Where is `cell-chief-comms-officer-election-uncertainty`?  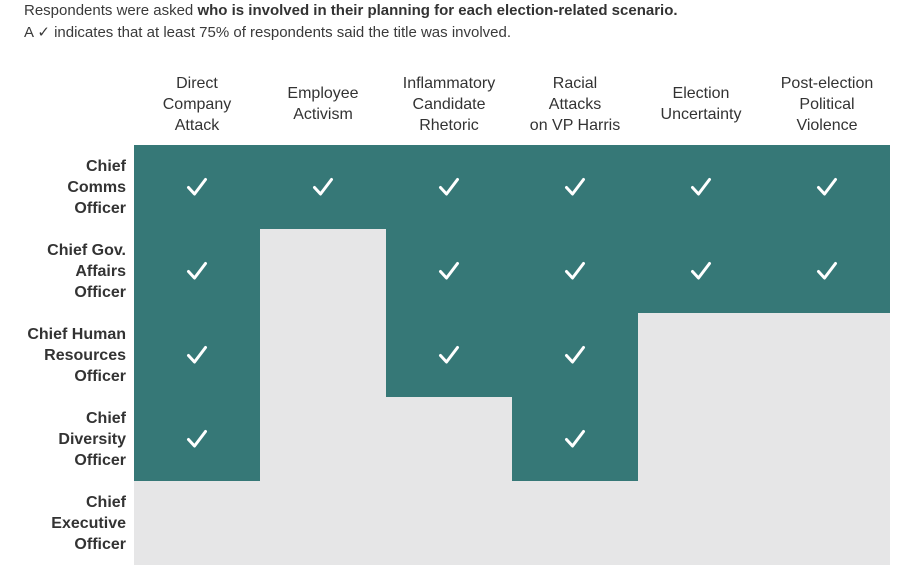 cell-chief-comms-officer-election-uncertainty is located at coordinates (701, 187).